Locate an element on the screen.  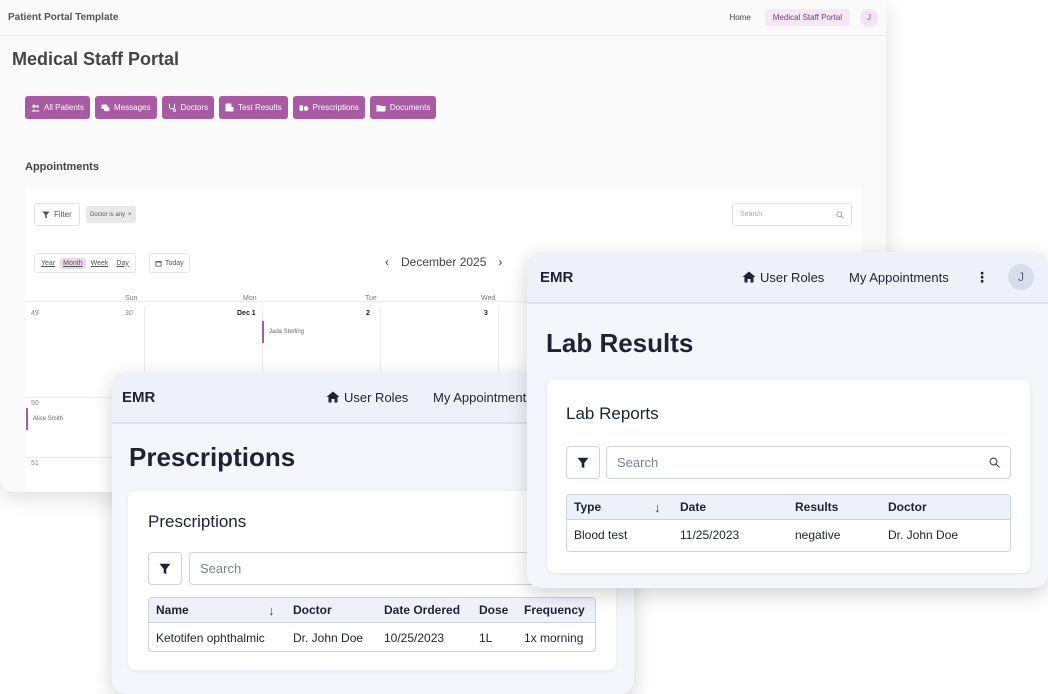
pills-icon is located at coordinates (304, 107).